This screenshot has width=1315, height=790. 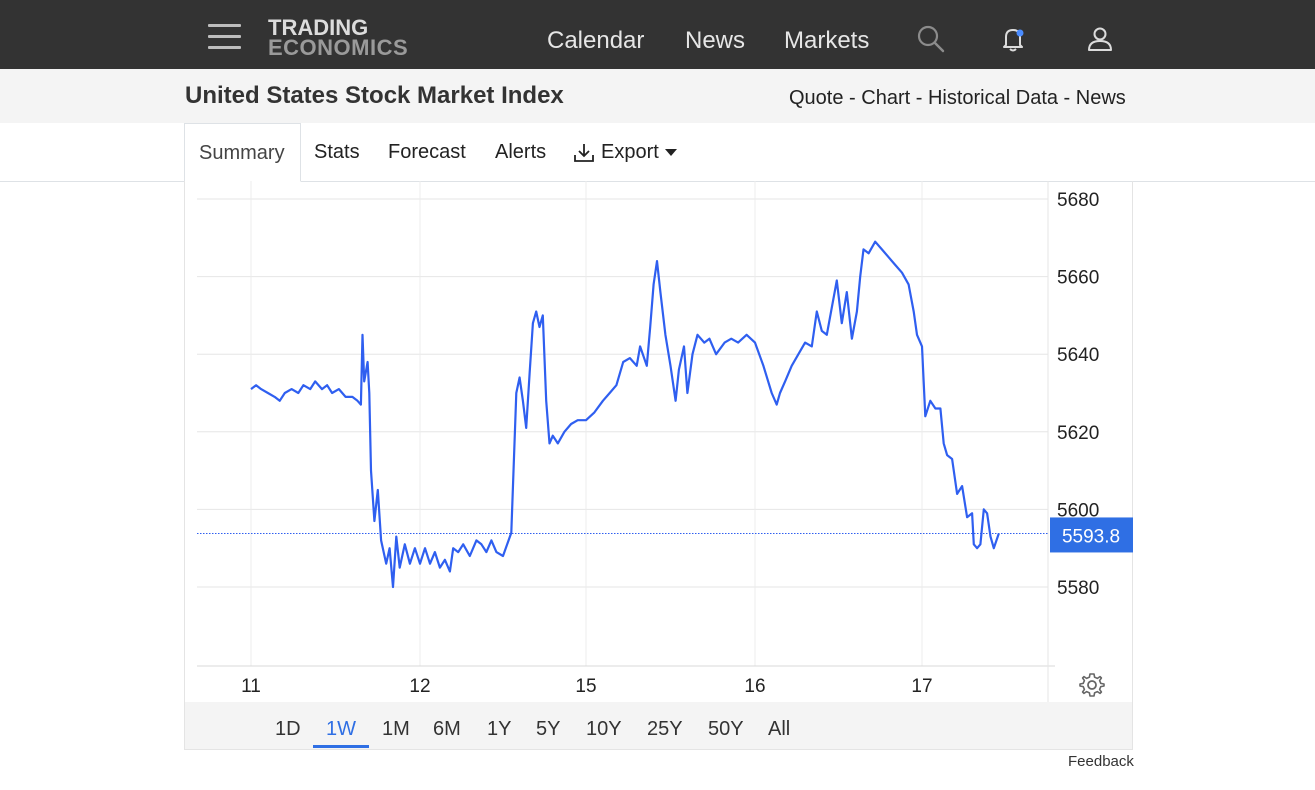 I want to click on x-tick-label: 17, so click(x=921, y=686).